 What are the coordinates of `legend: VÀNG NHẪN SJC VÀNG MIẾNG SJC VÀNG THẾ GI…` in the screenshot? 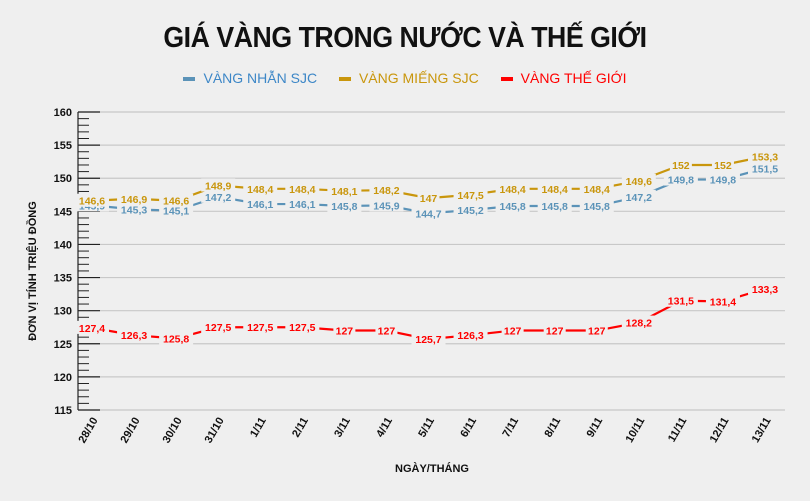 It's located at (405, 78).